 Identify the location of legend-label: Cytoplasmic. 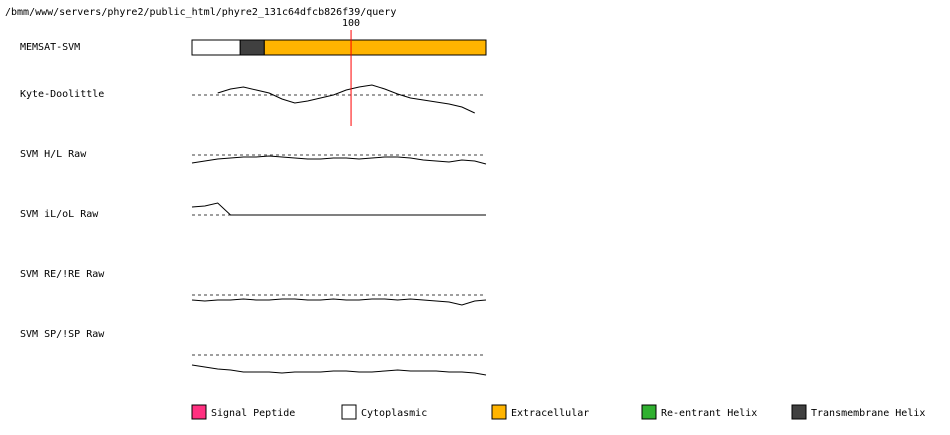
(394, 413).